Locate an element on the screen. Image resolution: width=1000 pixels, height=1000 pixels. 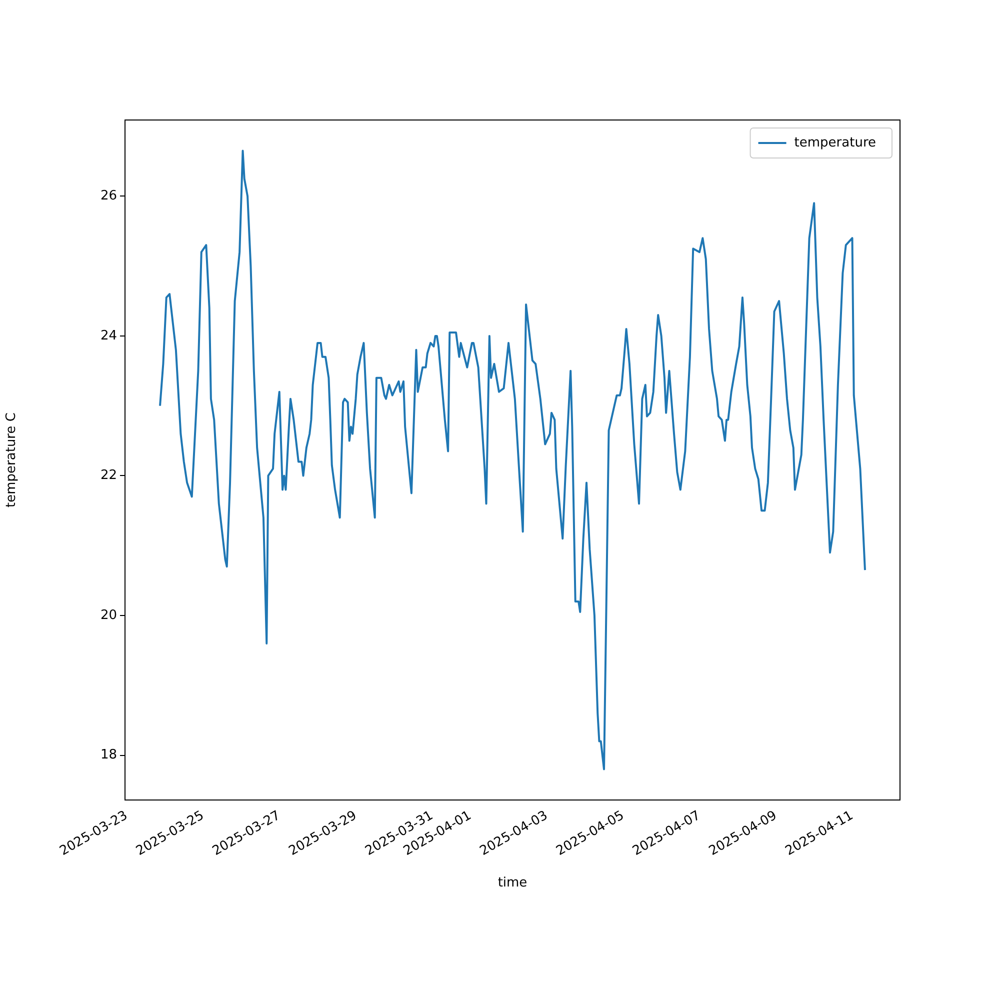
y-tick-label: 22 is located at coordinates (108, 476).